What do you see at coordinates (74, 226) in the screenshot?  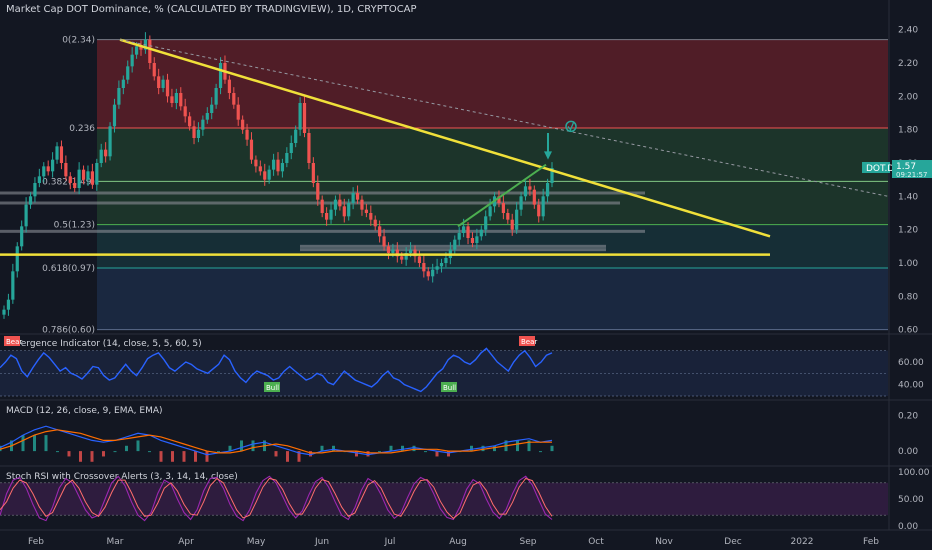 I see `fib-level-label: 0.5(1.23)` at bounding box center [74, 226].